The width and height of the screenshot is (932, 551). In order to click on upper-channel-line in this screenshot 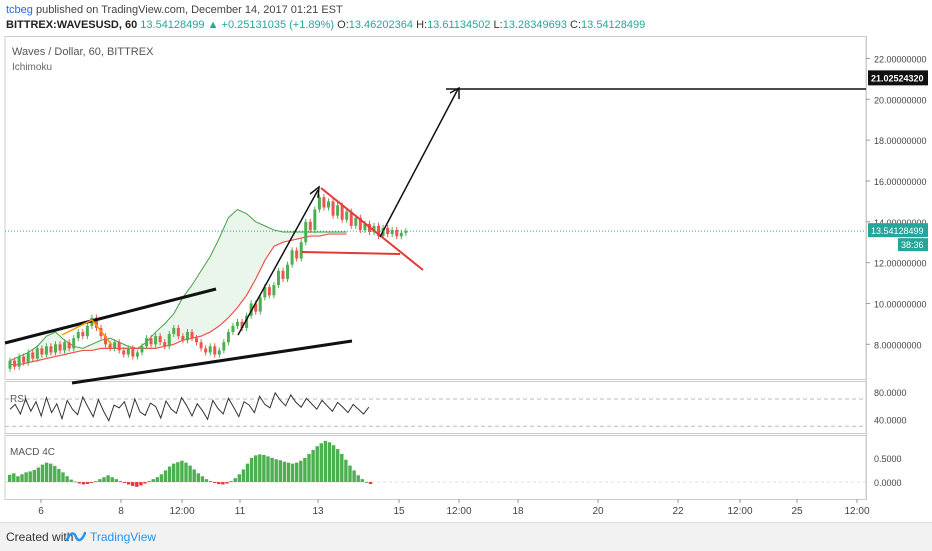, I will do `click(110, 316)`.